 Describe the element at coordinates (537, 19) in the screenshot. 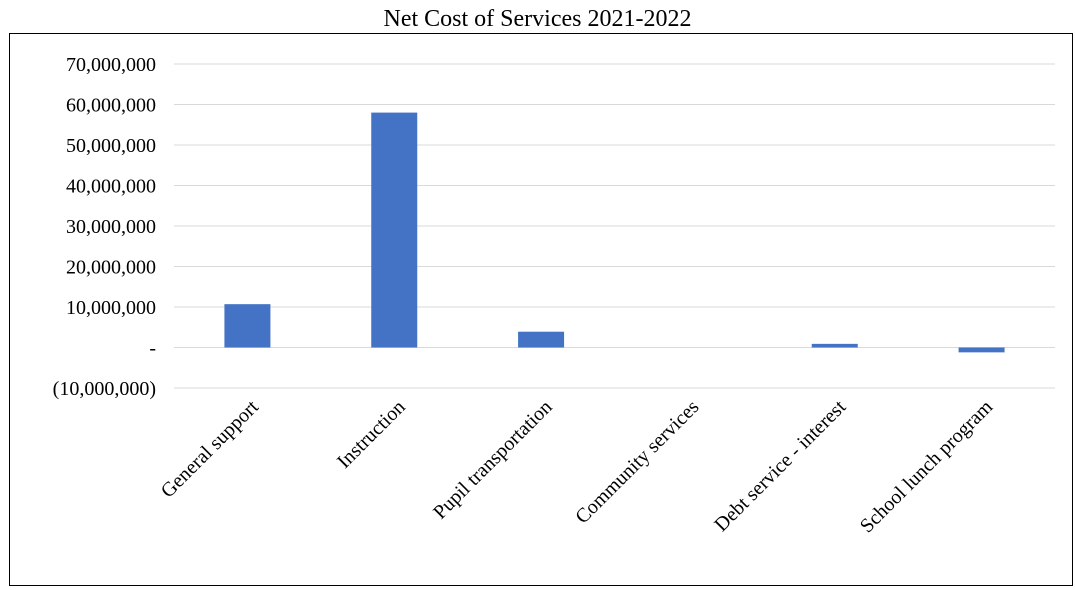

I see `chart-title: Net Cost of Services 2021-2022` at that location.